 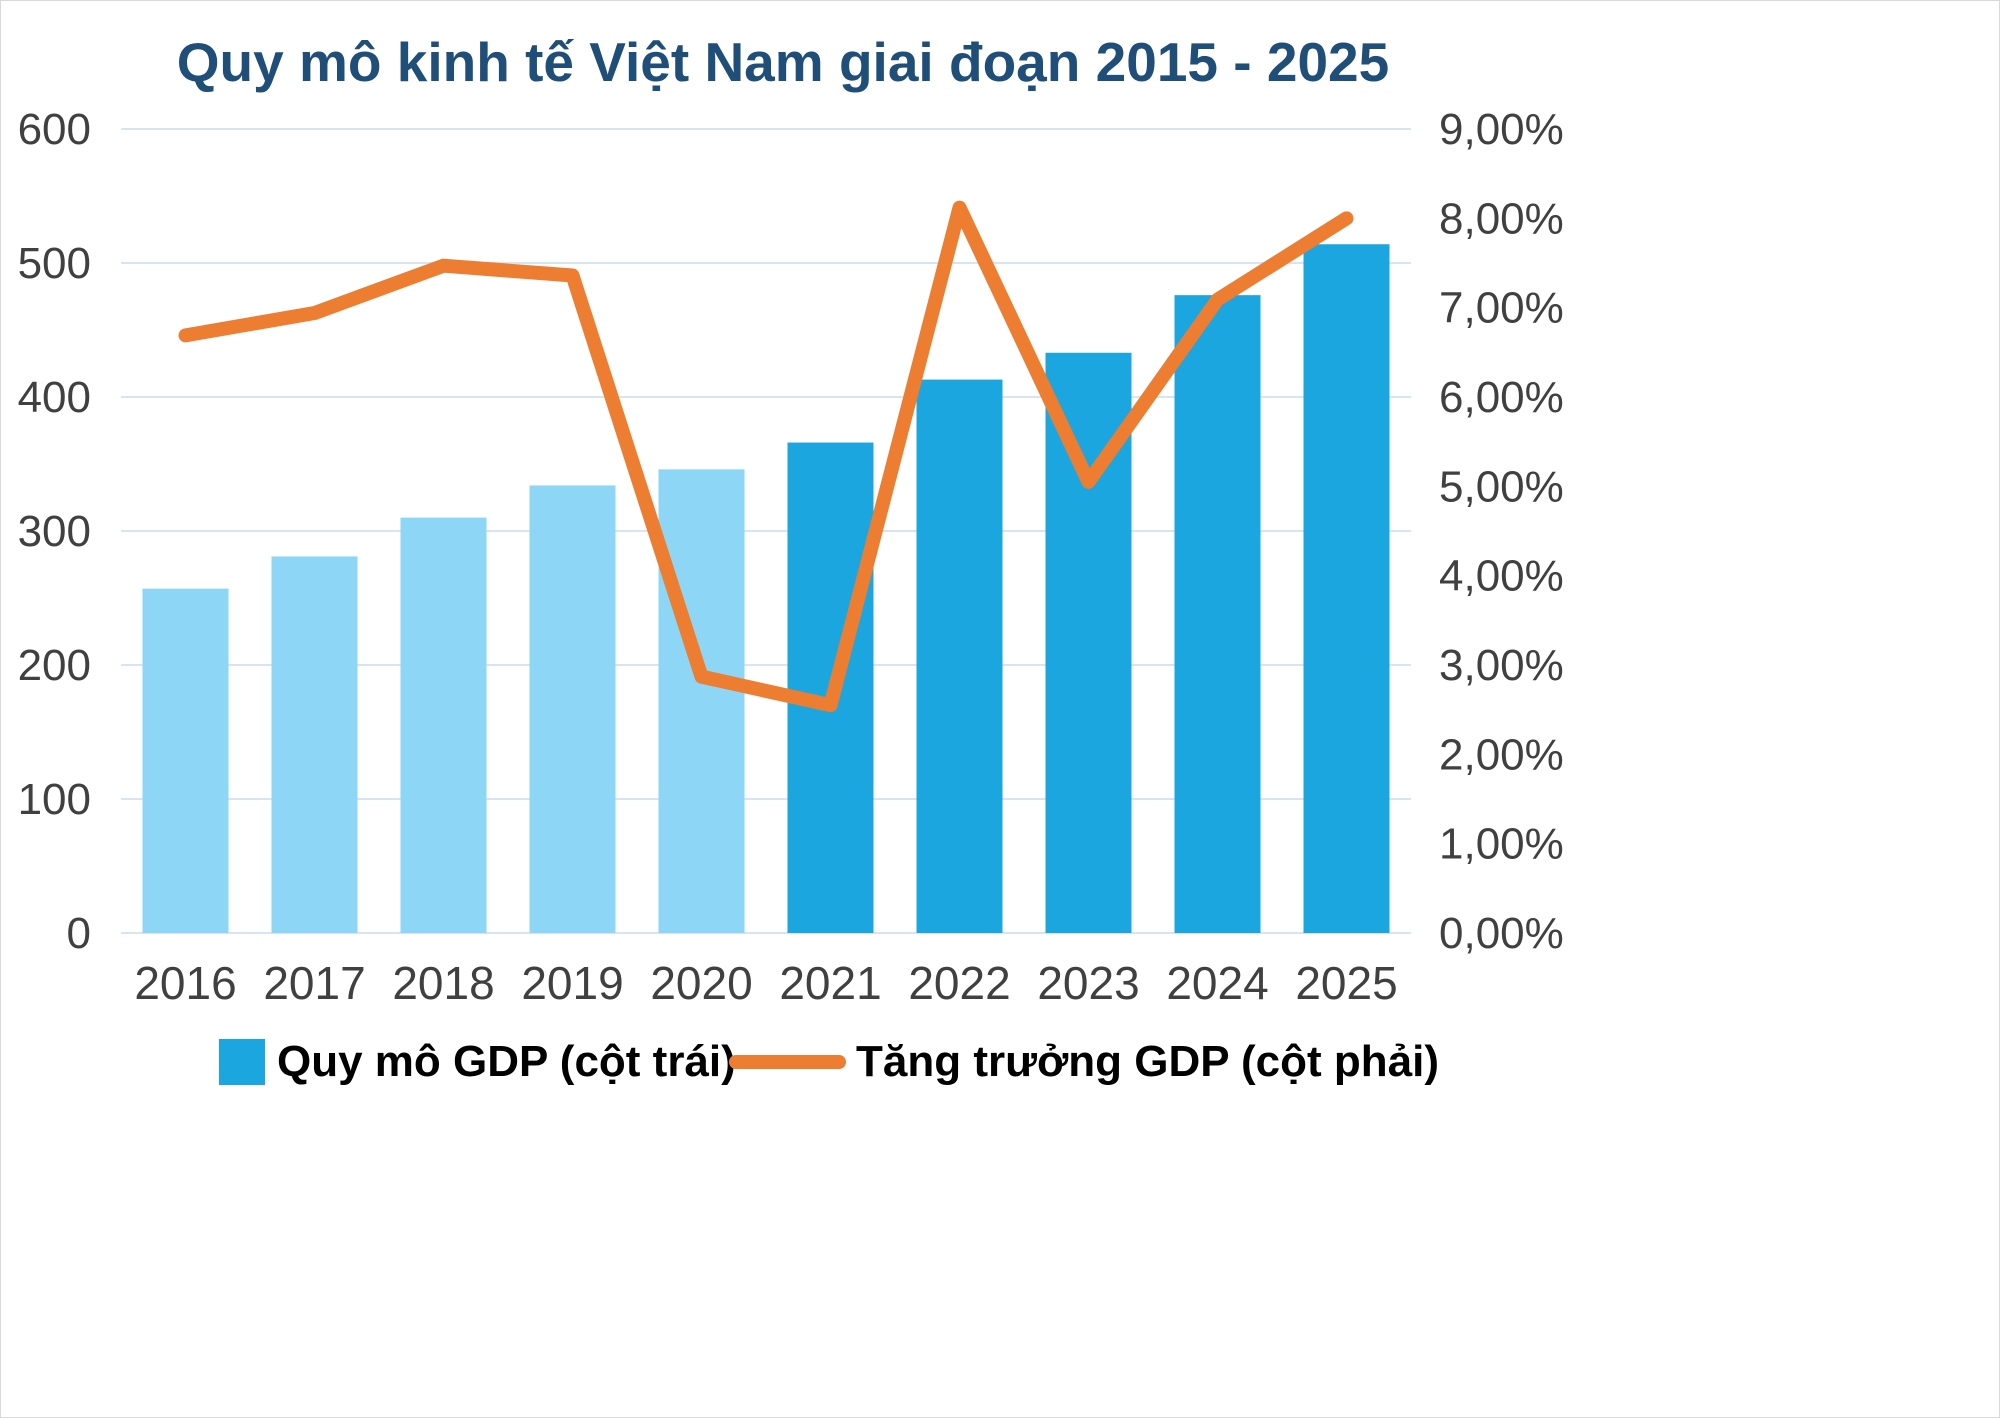 What do you see at coordinates (959, 983) in the screenshot?
I see `x-axis-label: 2022` at bounding box center [959, 983].